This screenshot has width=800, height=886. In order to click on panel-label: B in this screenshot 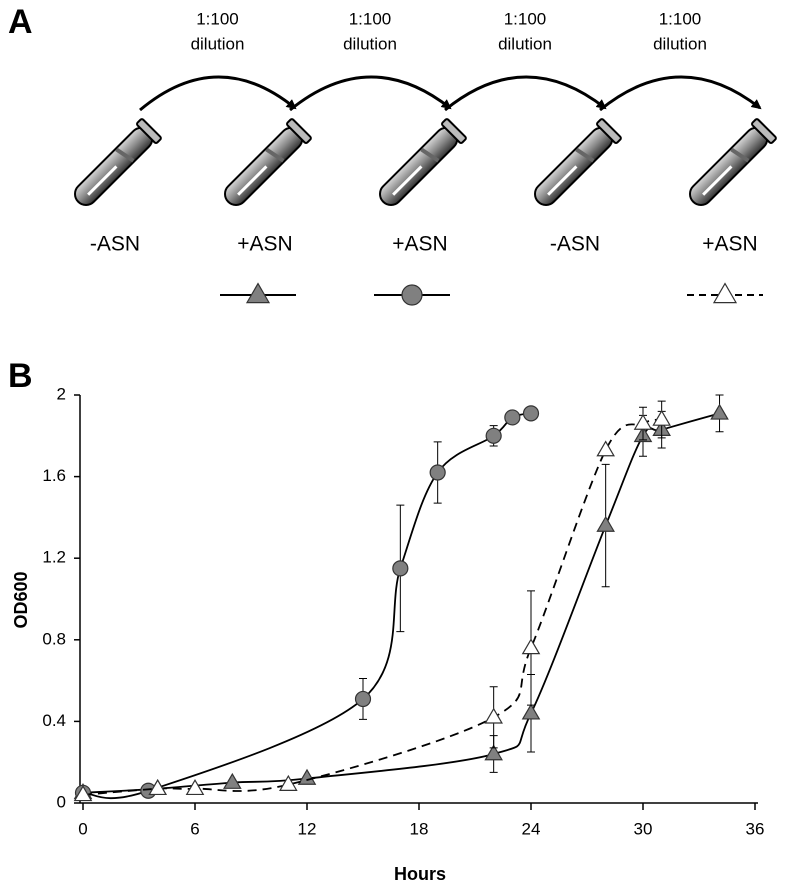, I will do `click(20, 376)`.